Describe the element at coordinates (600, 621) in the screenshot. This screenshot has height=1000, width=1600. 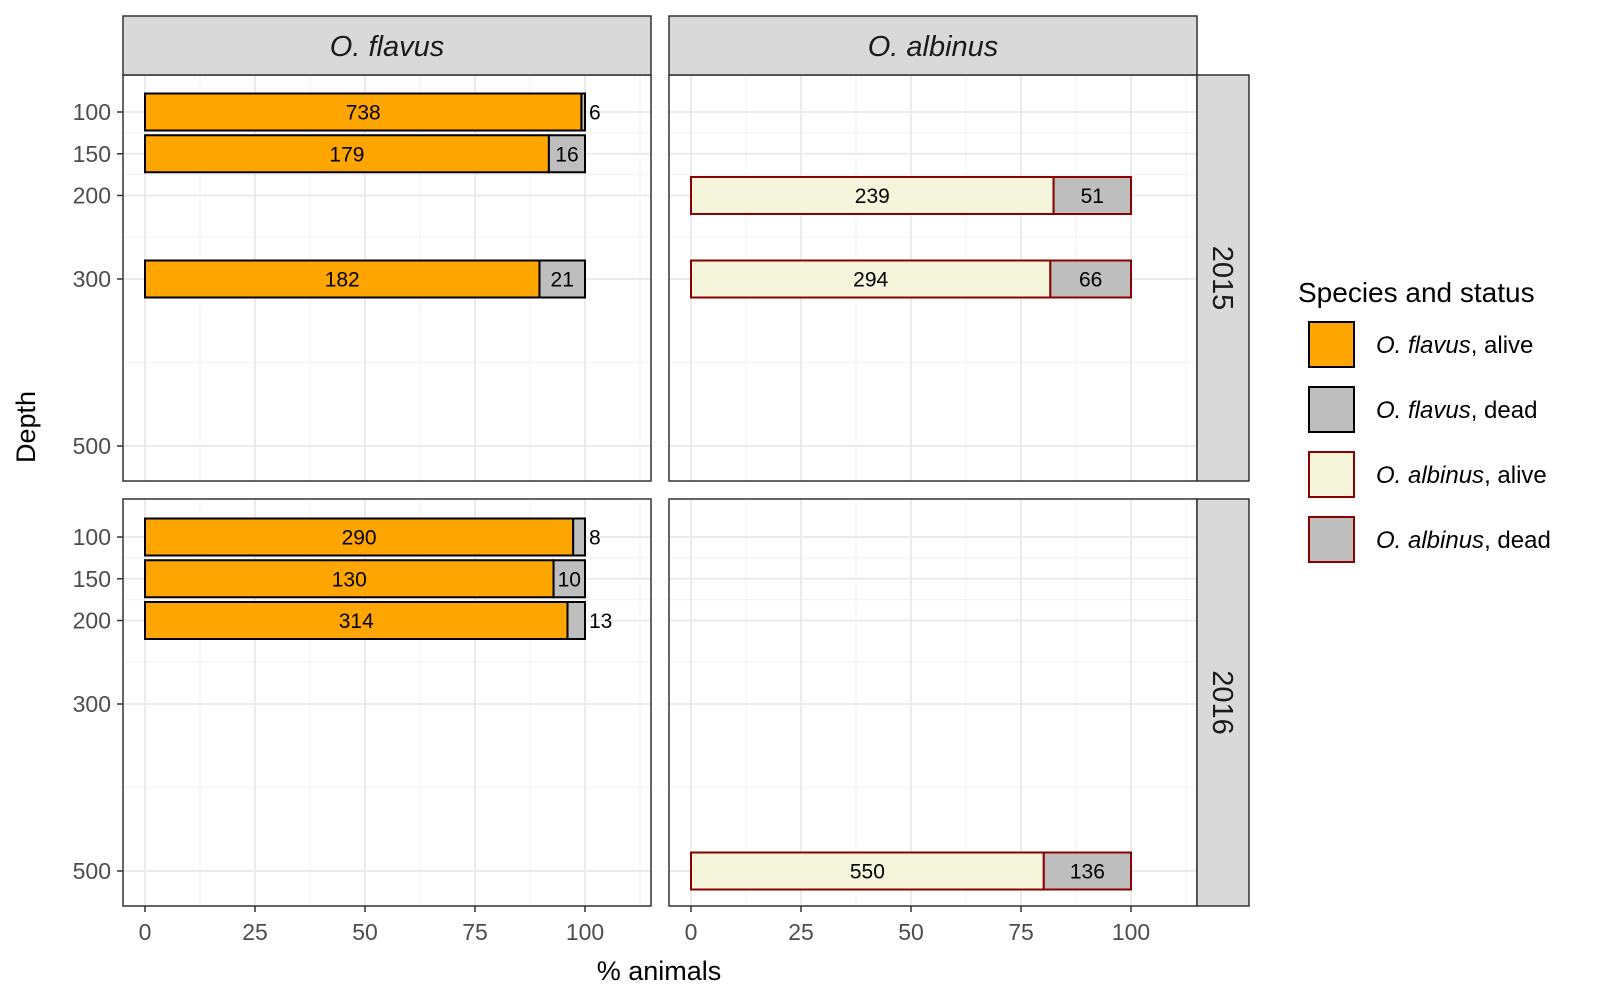
I see `bar-label-dead: 13` at that location.